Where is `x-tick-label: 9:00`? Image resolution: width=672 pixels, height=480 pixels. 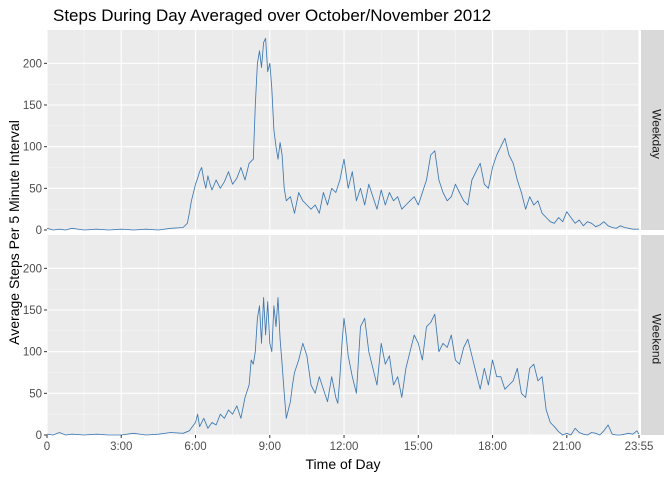 x-tick-label: 9:00 is located at coordinates (270, 447).